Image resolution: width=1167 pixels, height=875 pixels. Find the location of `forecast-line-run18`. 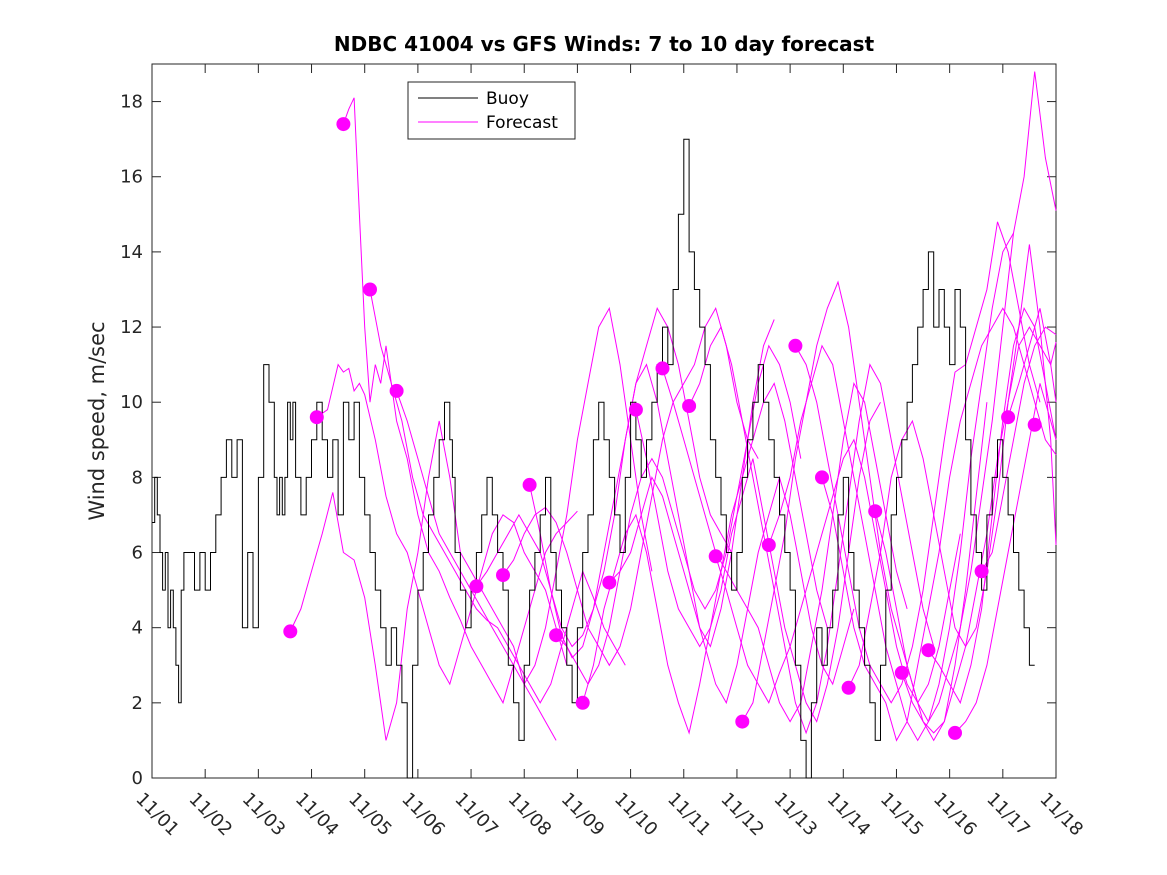

forecast-line-run18 is located at coordinates (917, 462).